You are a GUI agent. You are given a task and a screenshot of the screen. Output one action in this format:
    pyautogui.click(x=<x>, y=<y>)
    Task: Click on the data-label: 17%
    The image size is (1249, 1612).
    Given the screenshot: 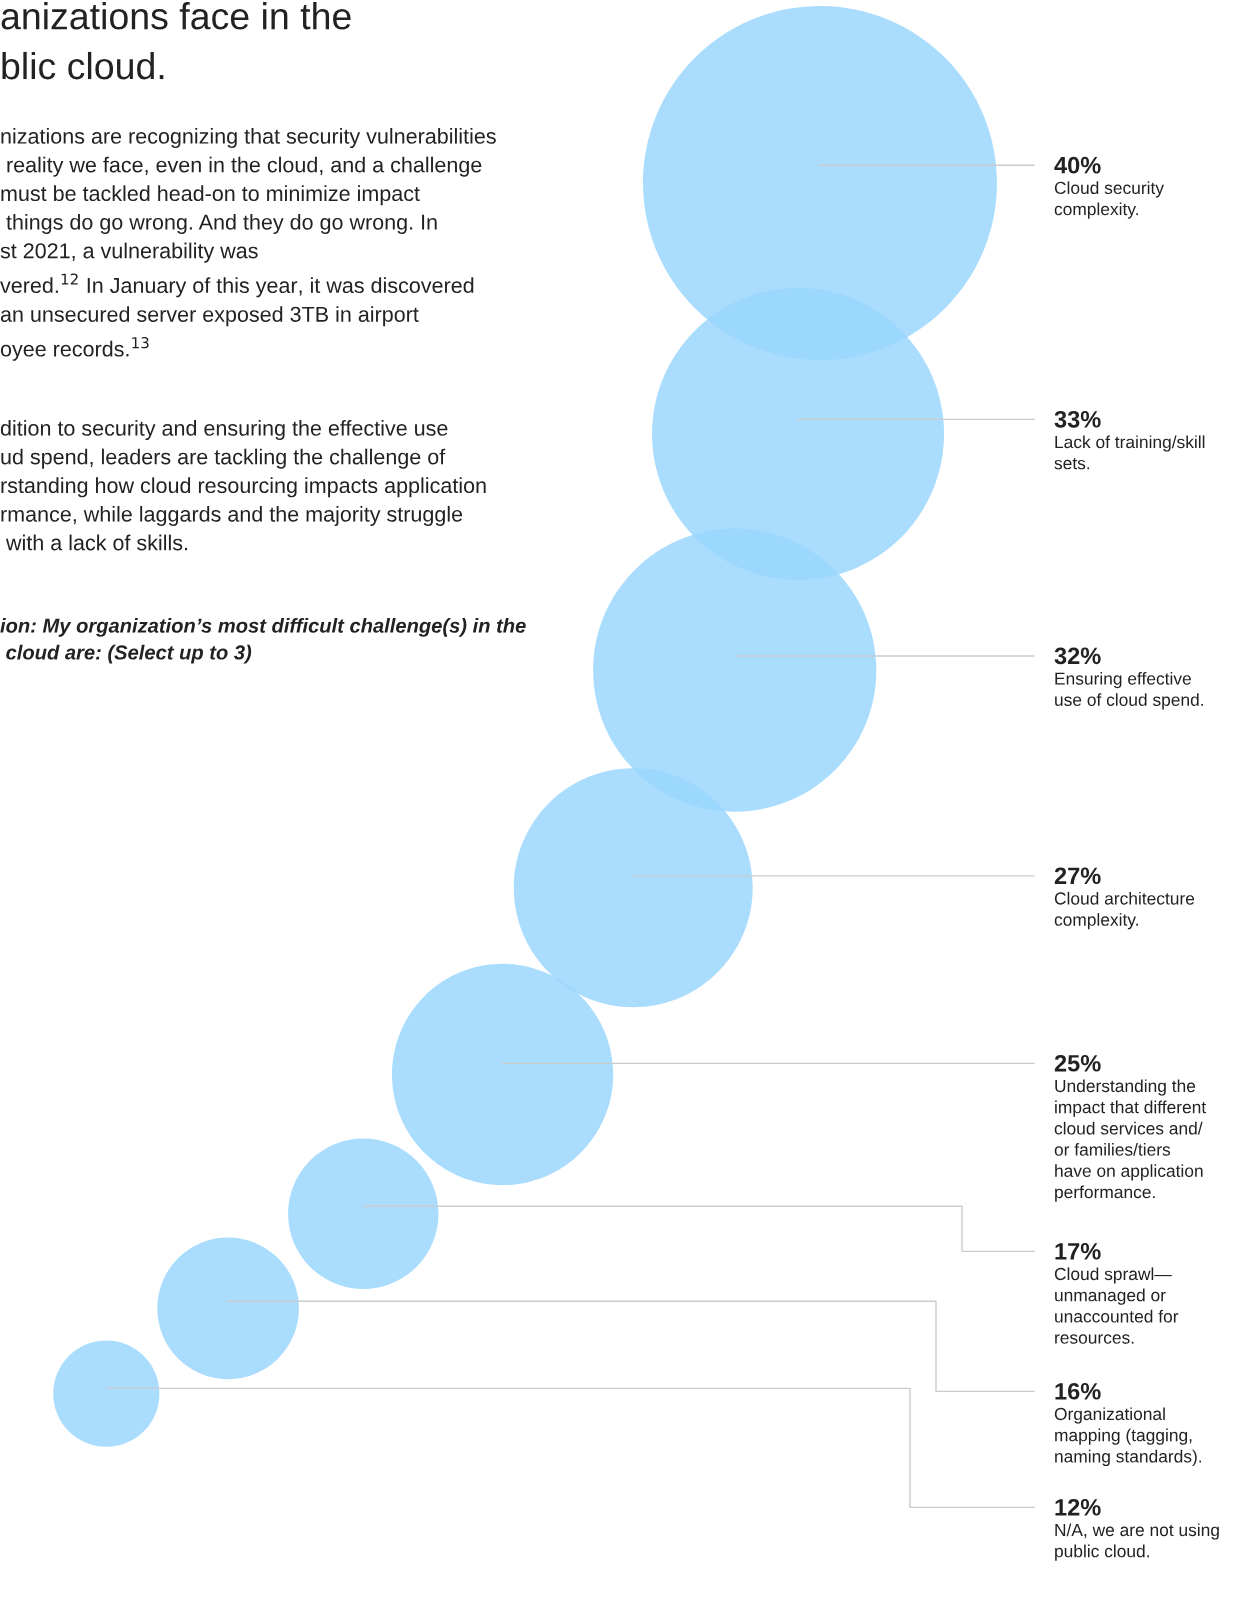 What is the action you would take?
    pyautogui.click(x=1078, y=1251)
    